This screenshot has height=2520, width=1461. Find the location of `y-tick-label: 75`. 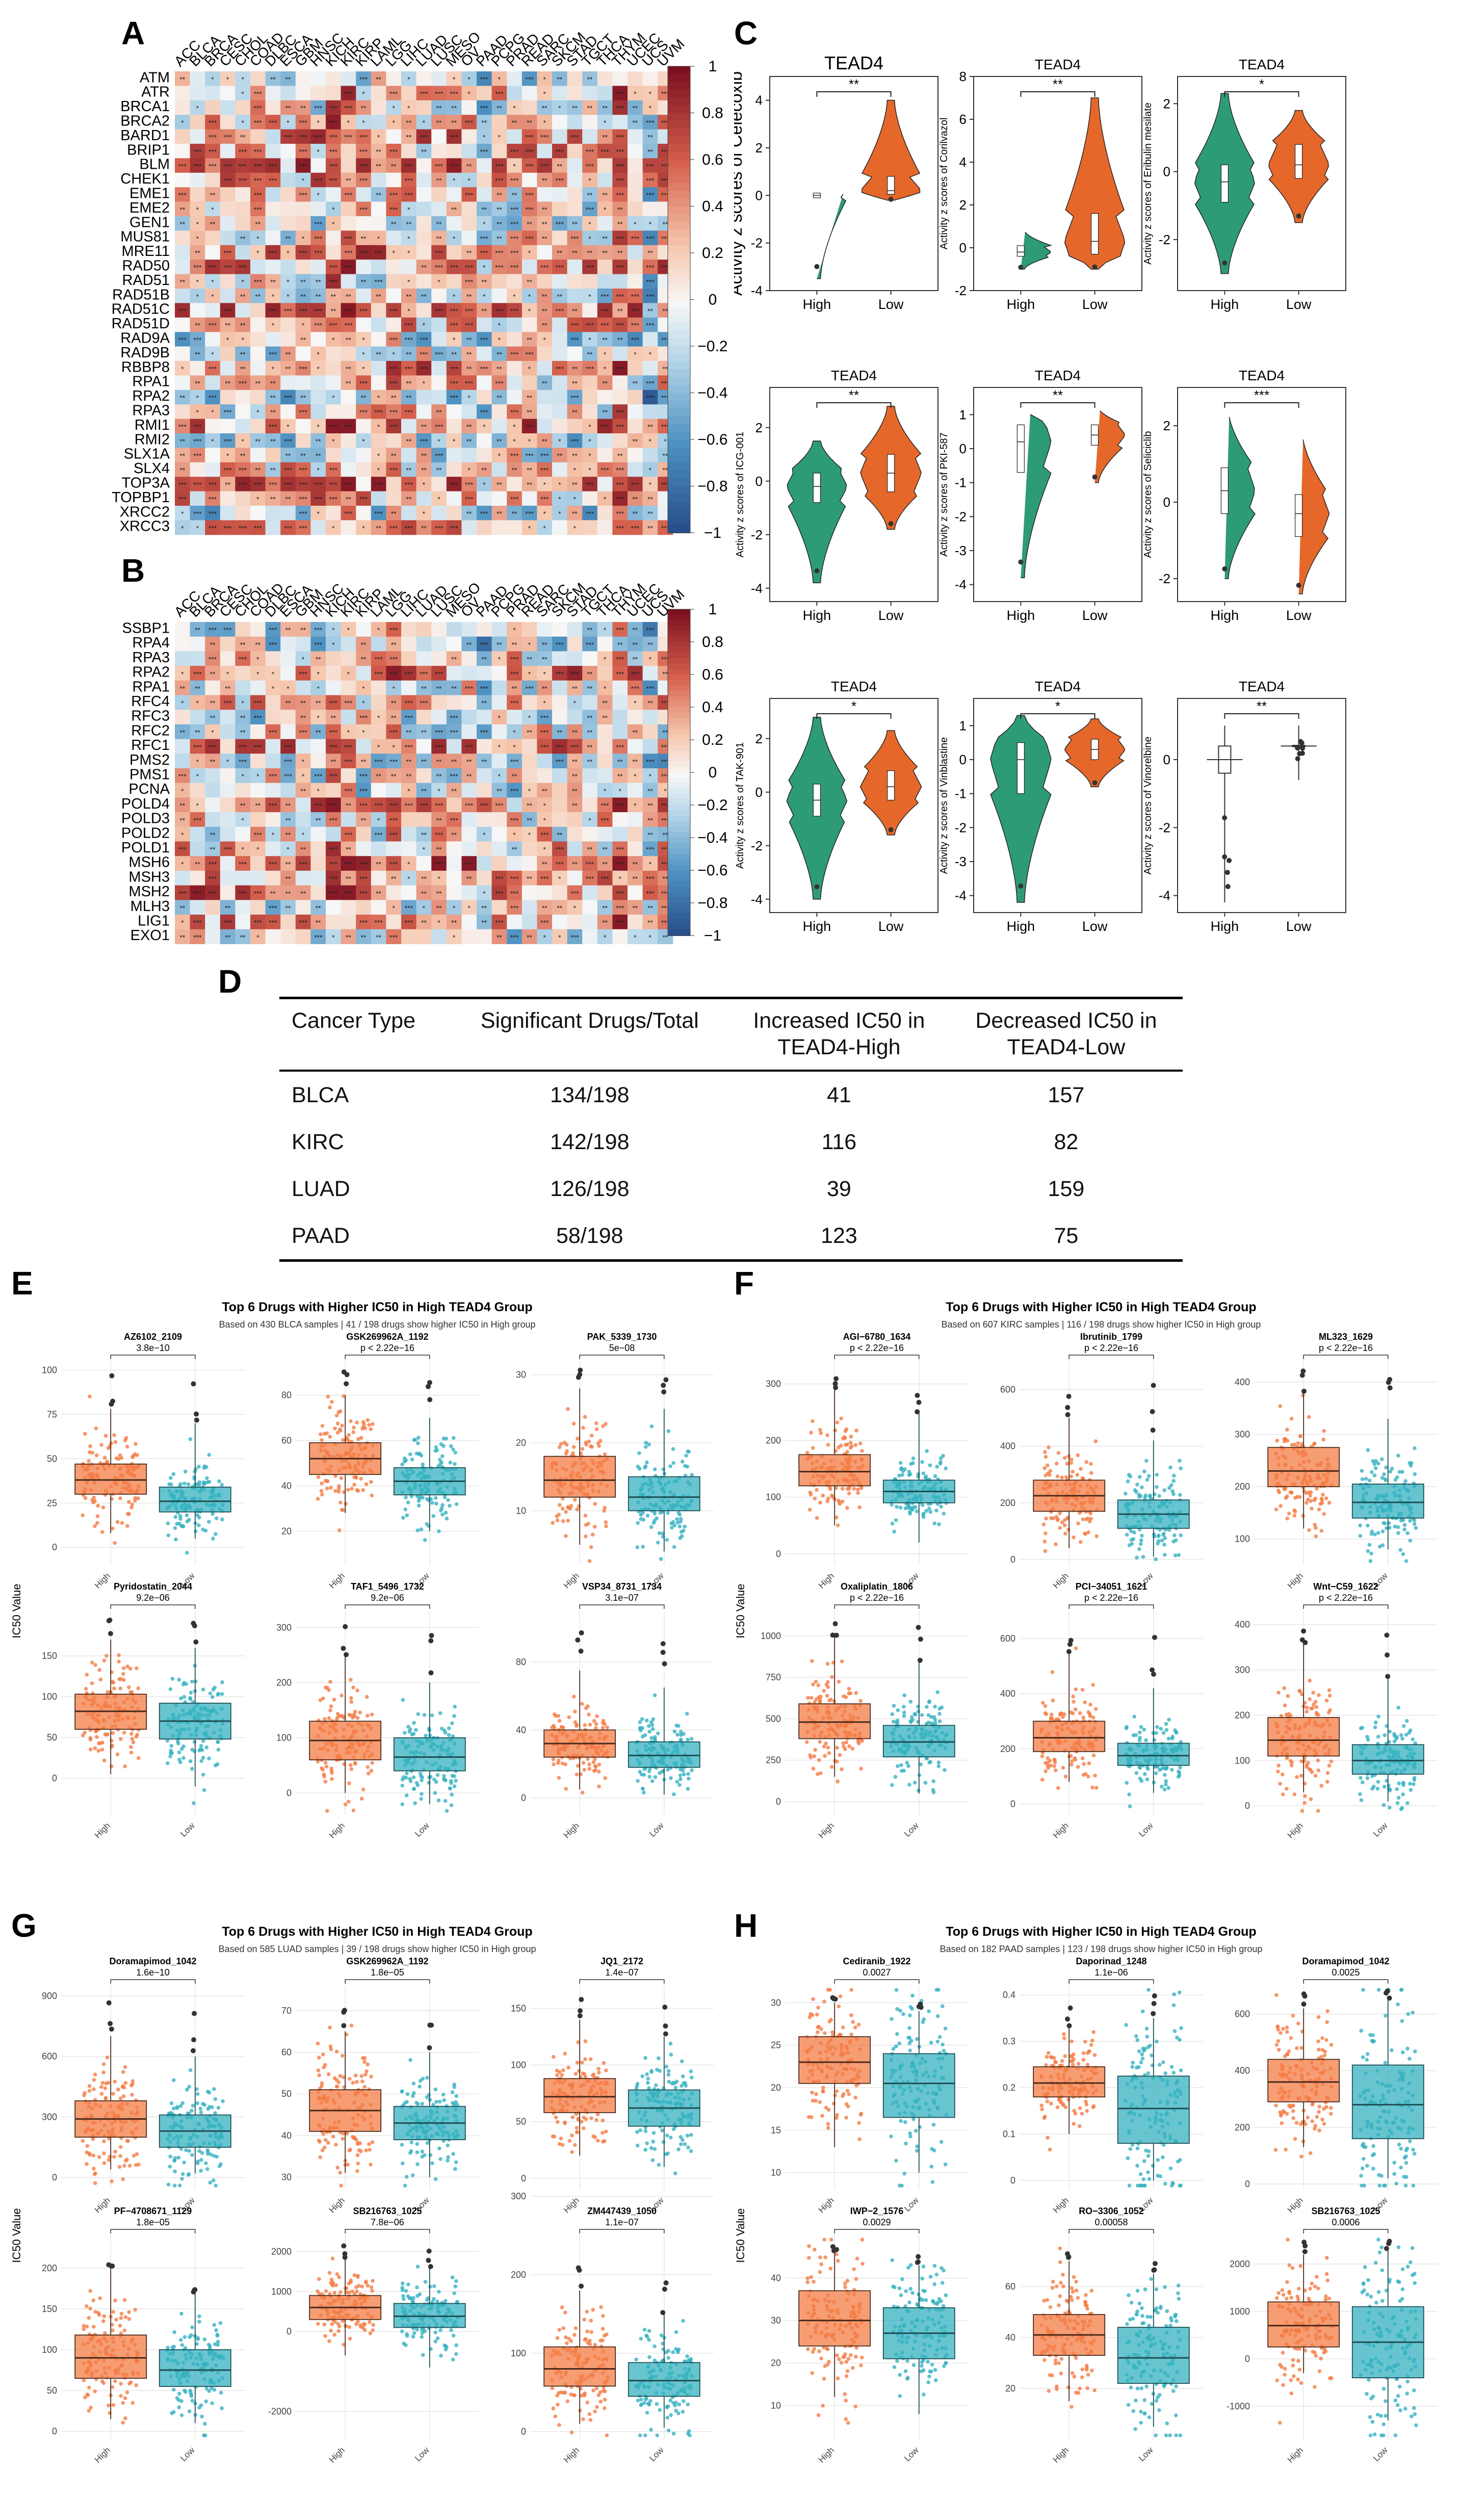

y-tick-label: 75 is located at coordinates (52, 1414).